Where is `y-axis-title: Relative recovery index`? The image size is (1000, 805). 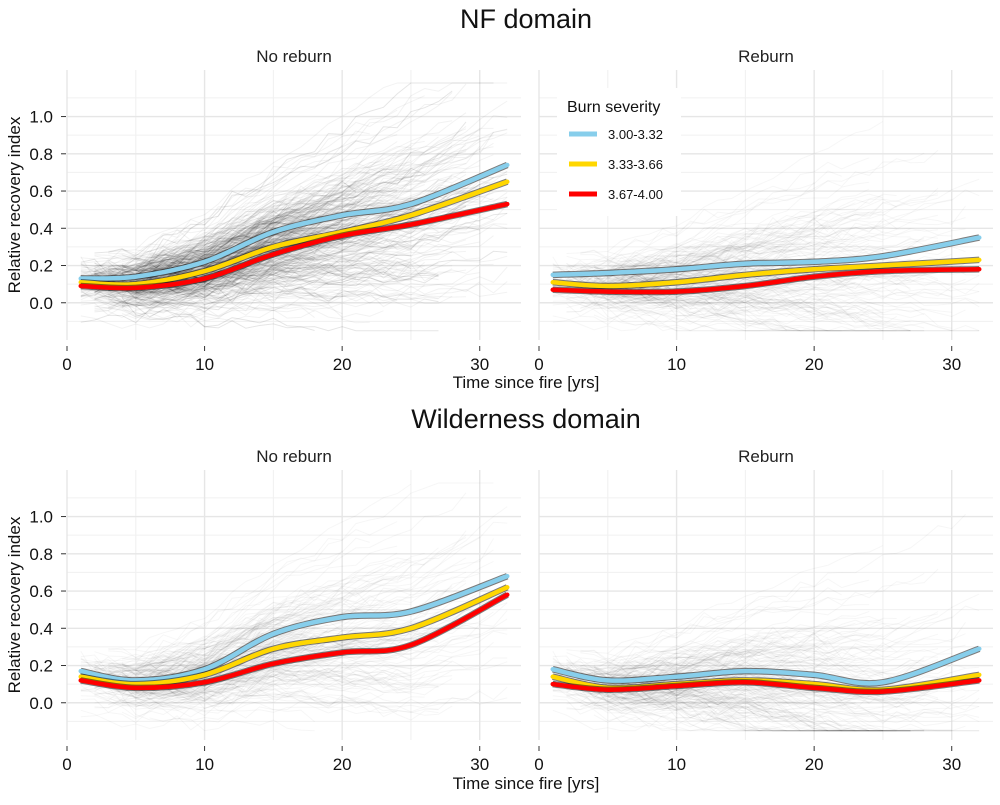
y-axis-title: Relative recovery index is located at coordinates (14, 204).